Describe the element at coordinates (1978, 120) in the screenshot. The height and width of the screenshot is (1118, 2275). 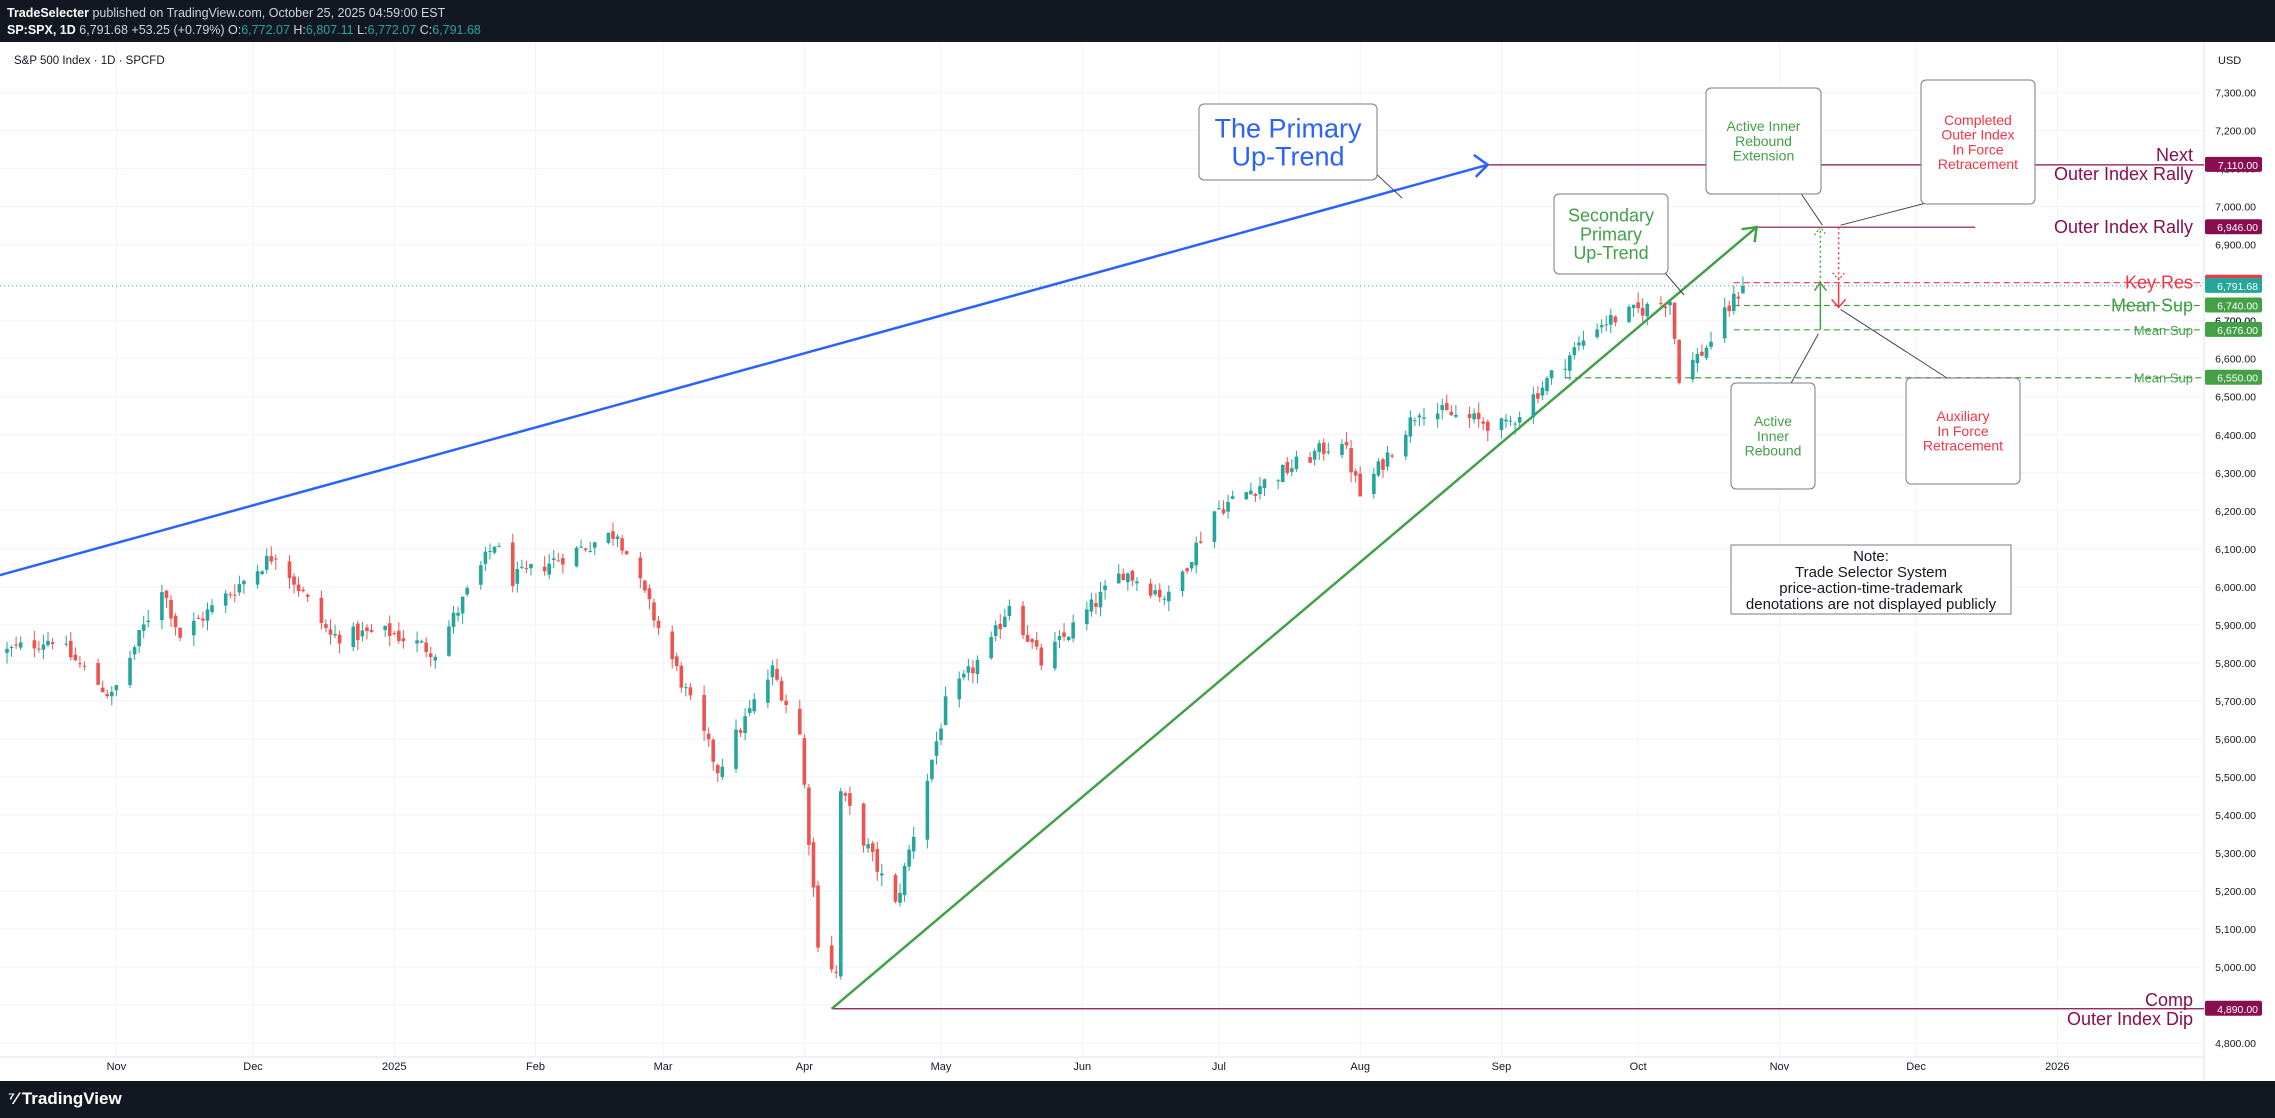
I see `completed-retracement-callout-text: Completed` at that location.